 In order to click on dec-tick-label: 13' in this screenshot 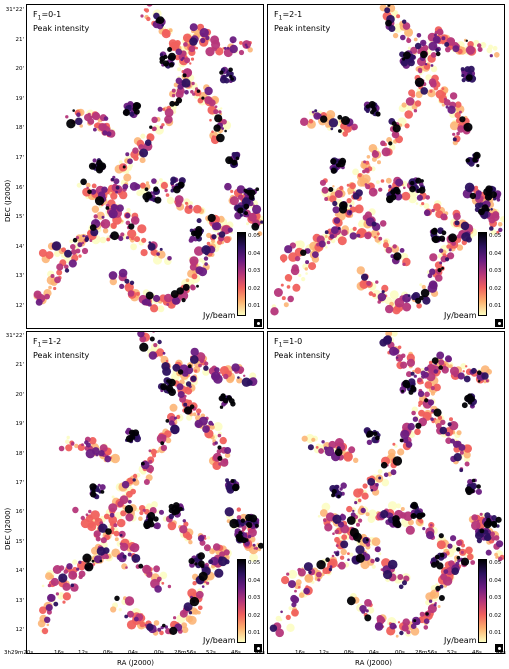, I will do `click(19, 600)`.